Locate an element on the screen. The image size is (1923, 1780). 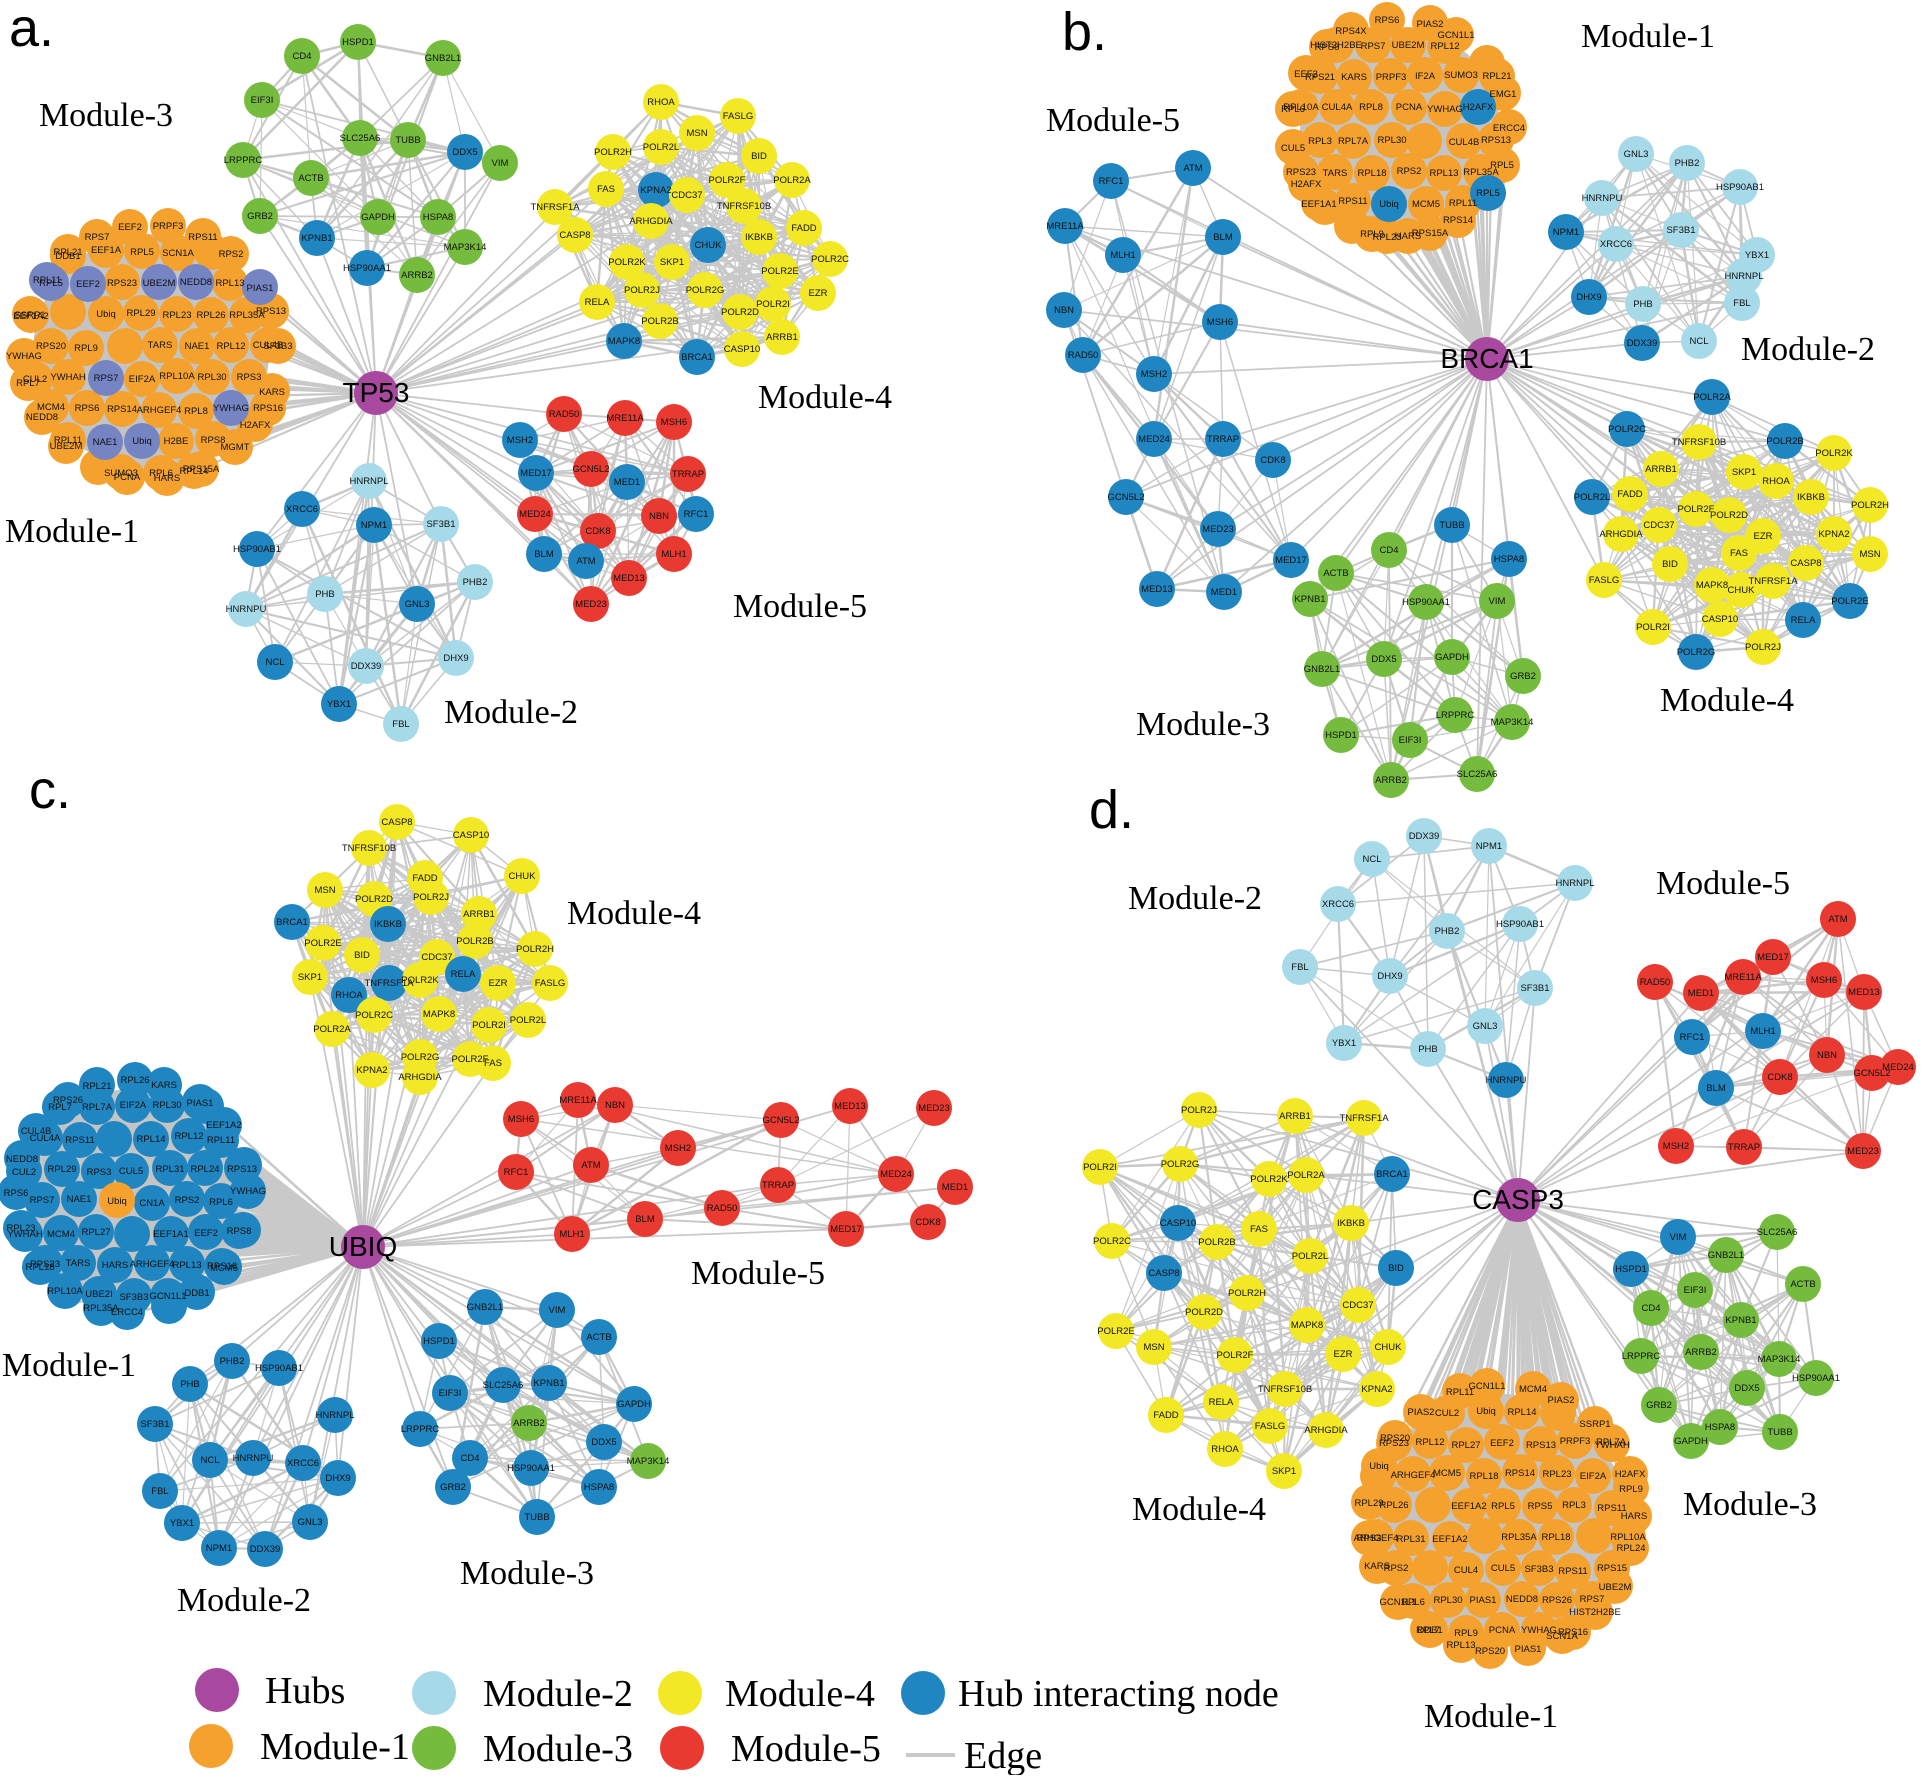
svg-text: RPL8 is located at coordinates (196, 411).